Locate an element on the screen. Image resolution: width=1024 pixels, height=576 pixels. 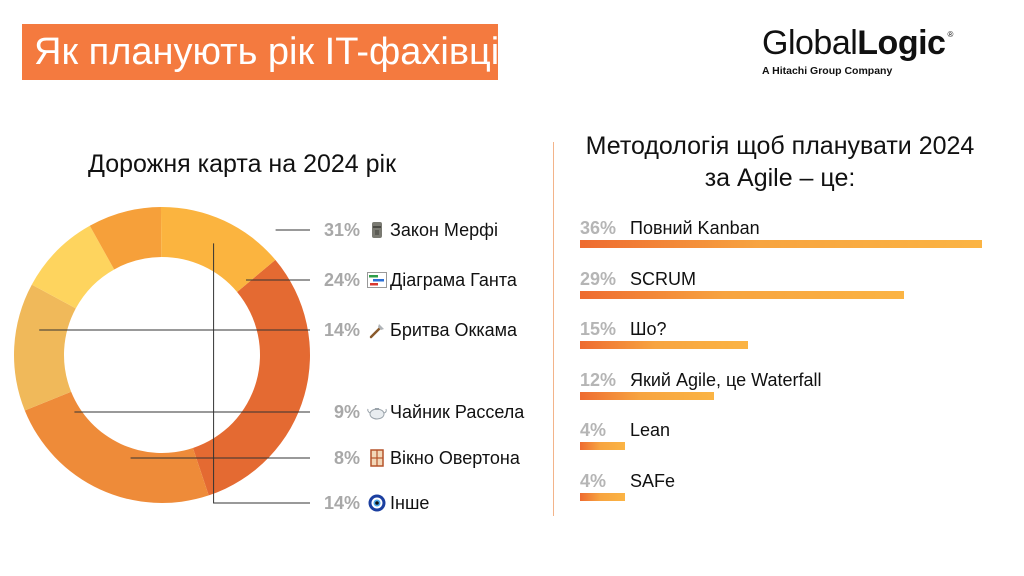
bar-percent: 36% is located at coordinates (598, 228).